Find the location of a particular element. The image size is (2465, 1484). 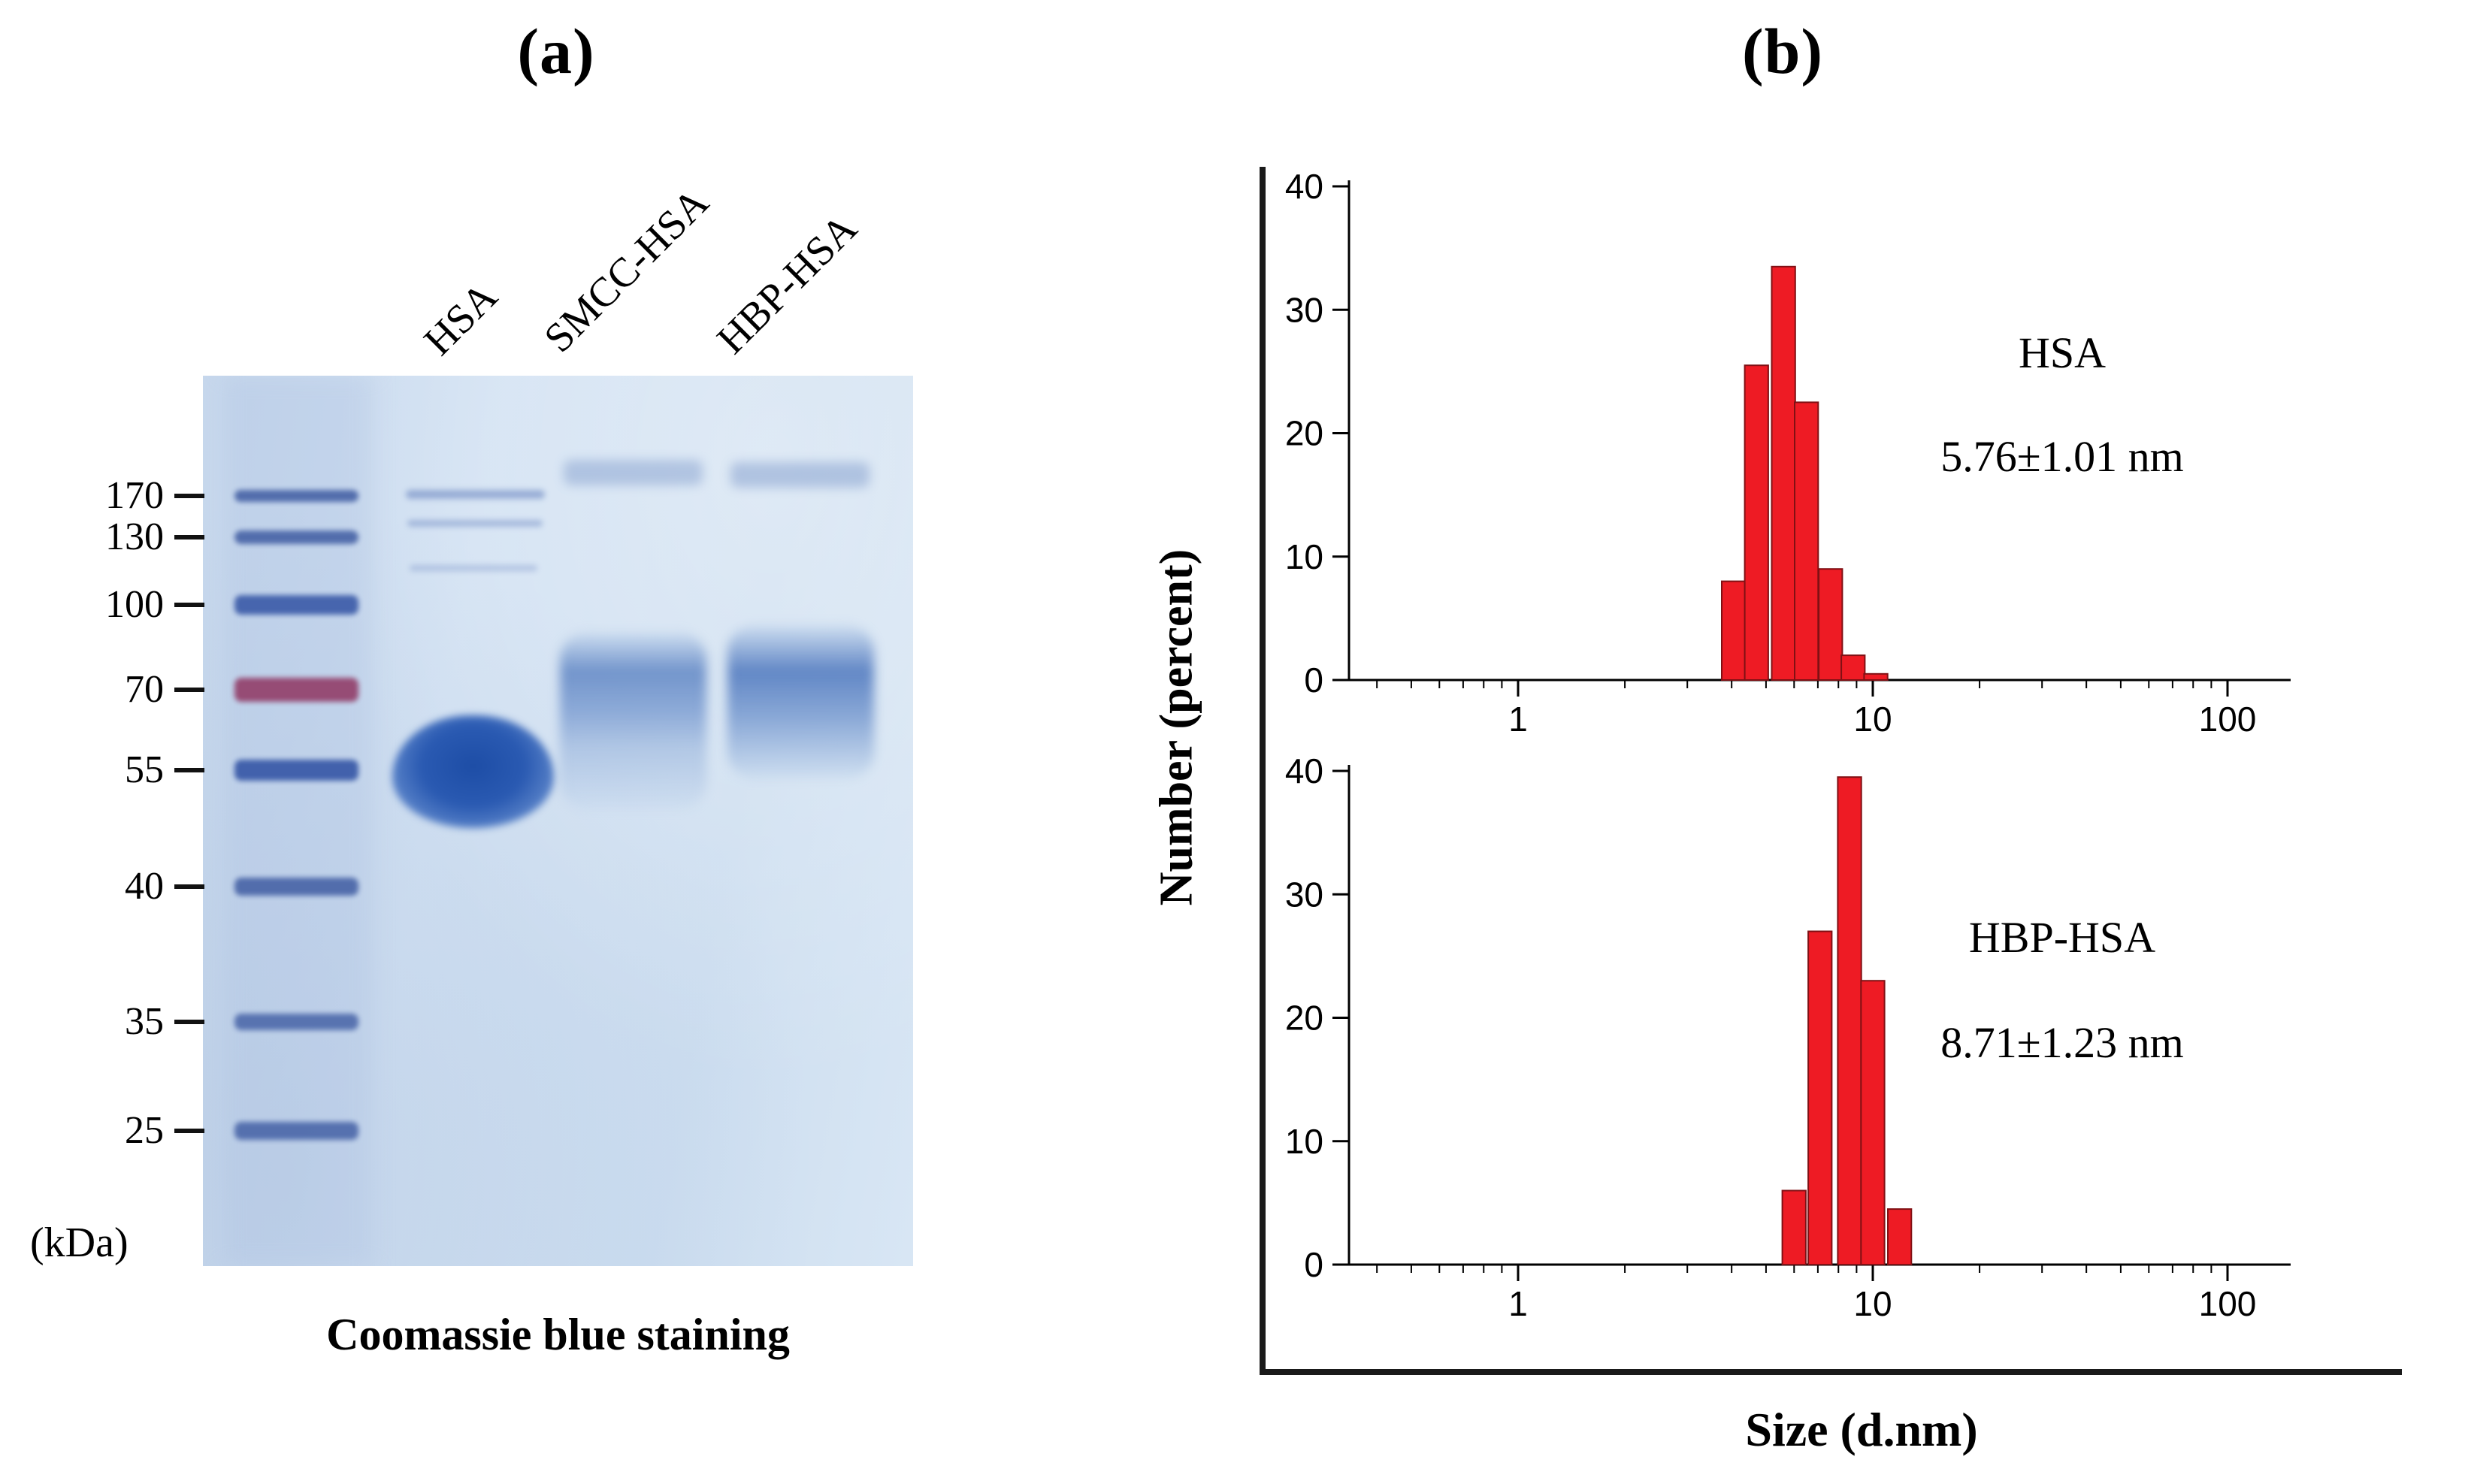

ladder-row-55: 55 is located at coordinates (124, 771).